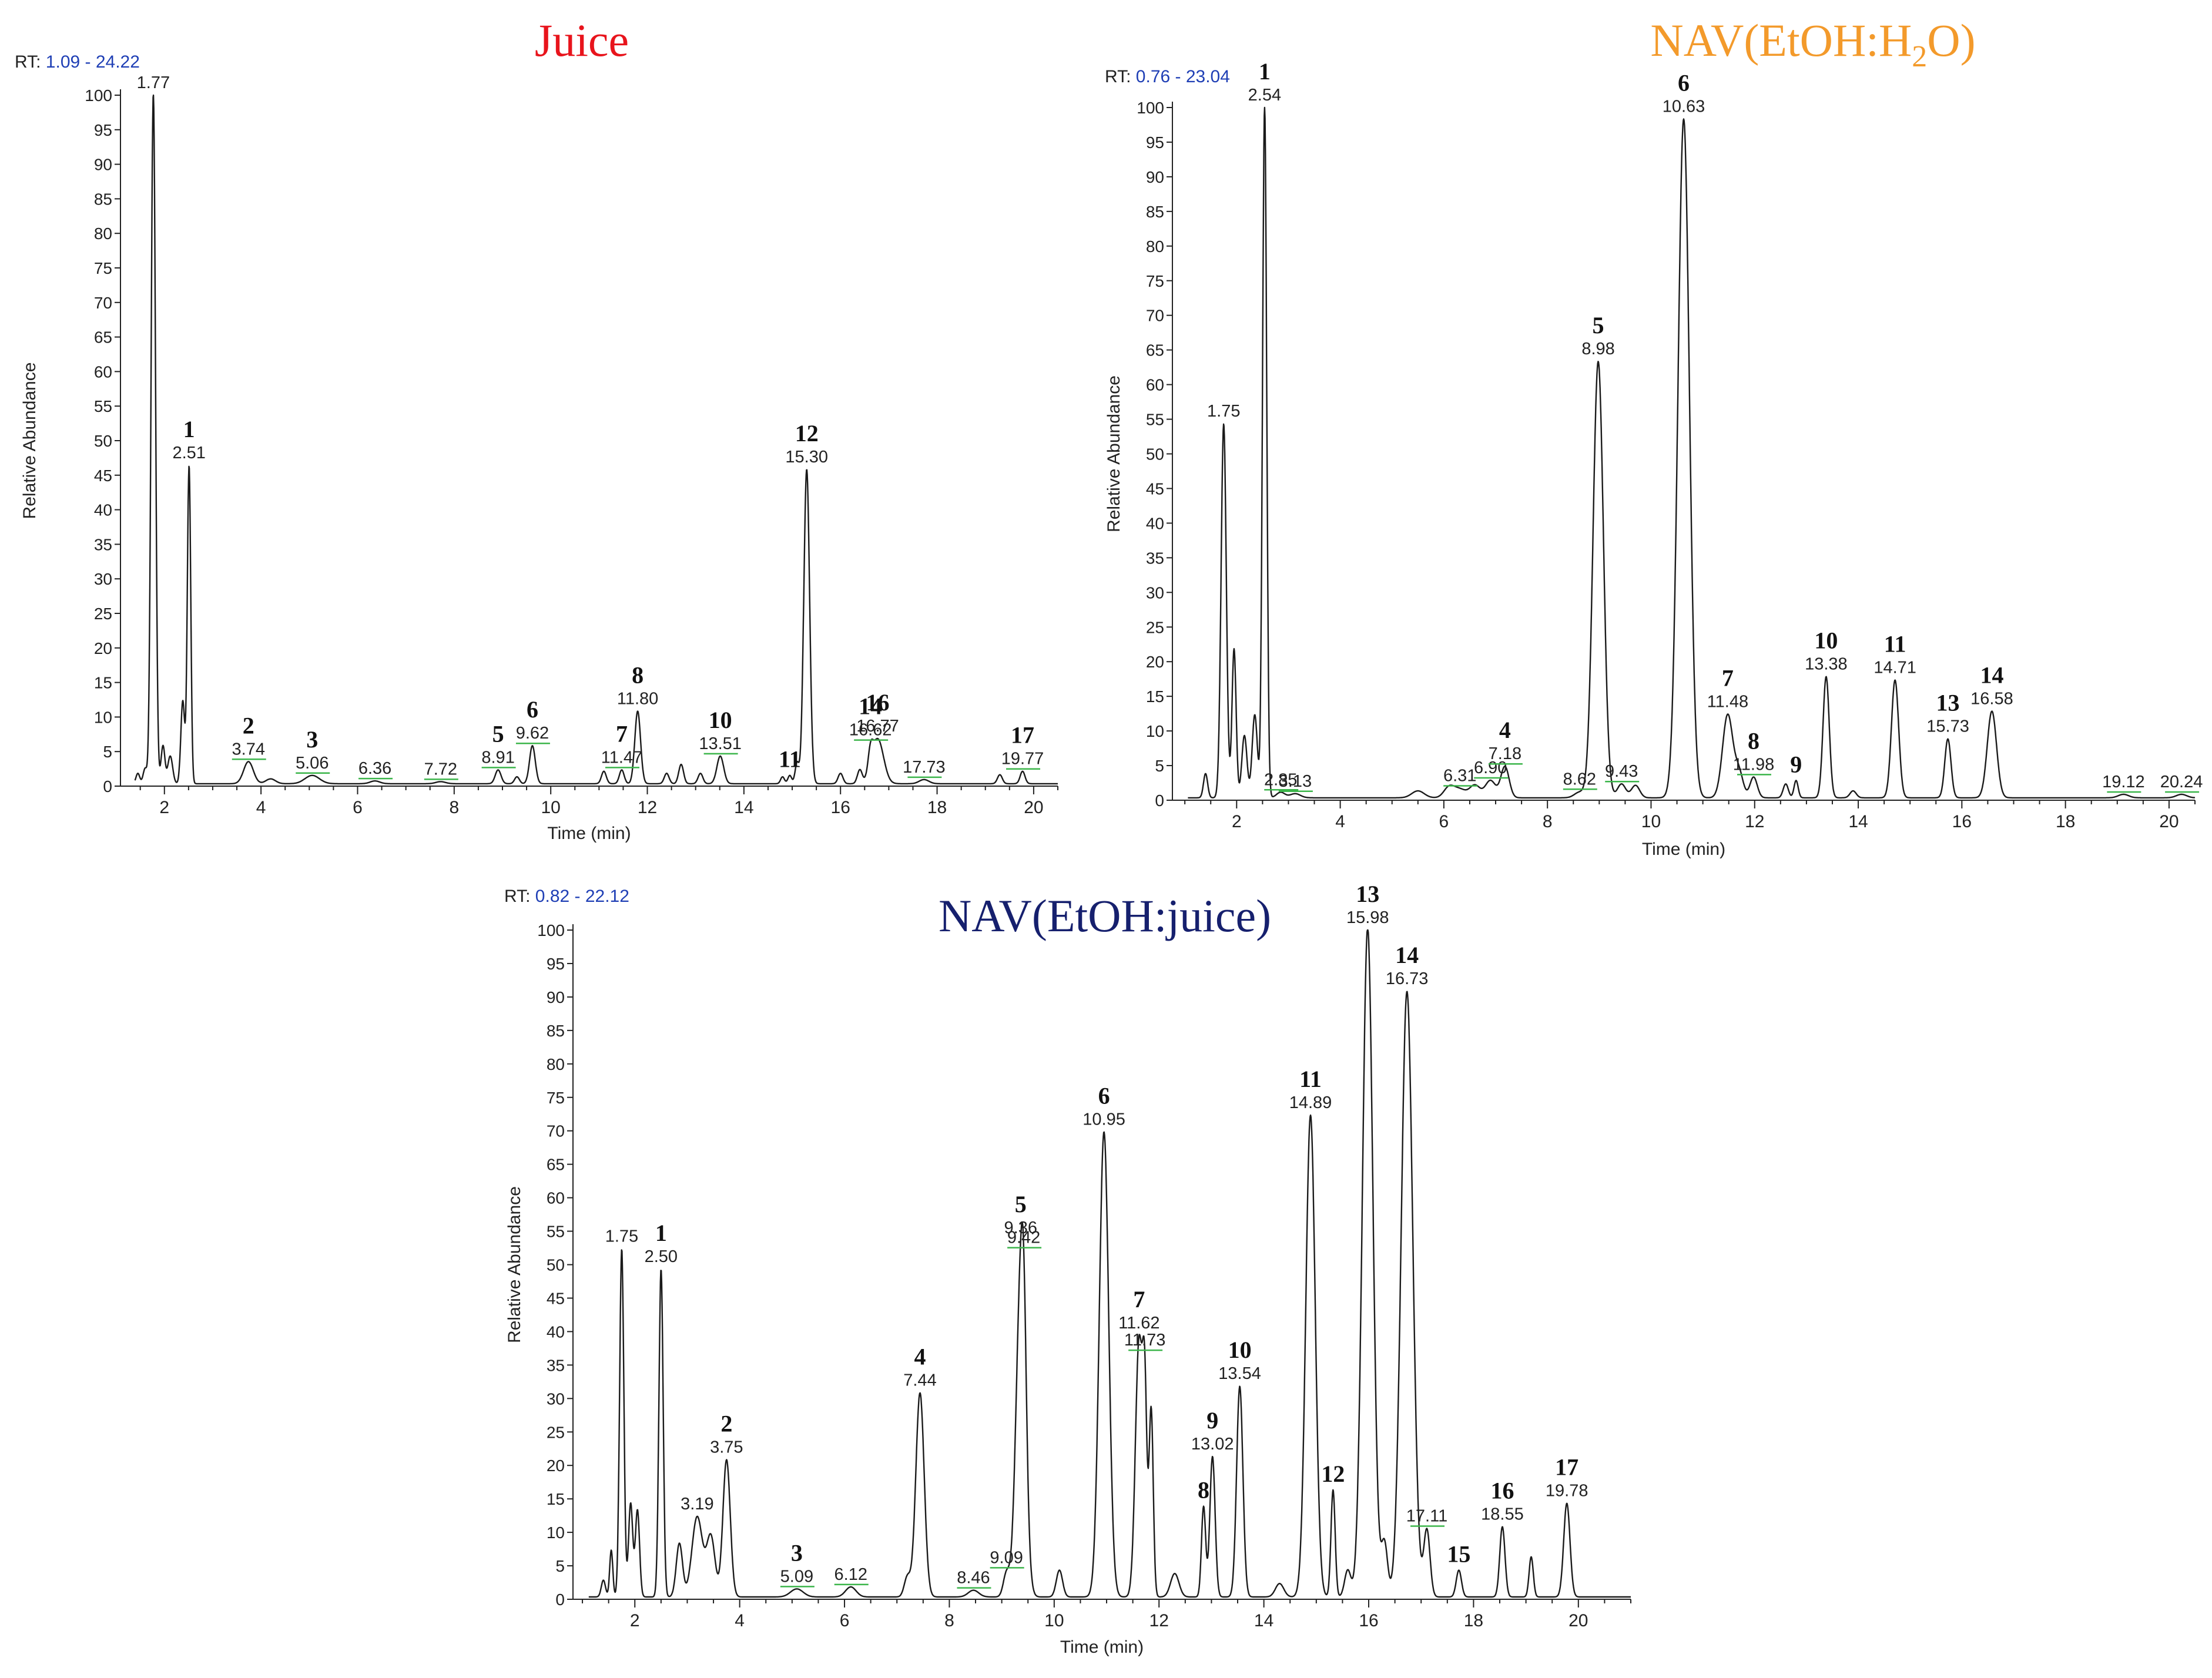  I want to click on peak-rt-label: 8.46, so click(973, 1578).